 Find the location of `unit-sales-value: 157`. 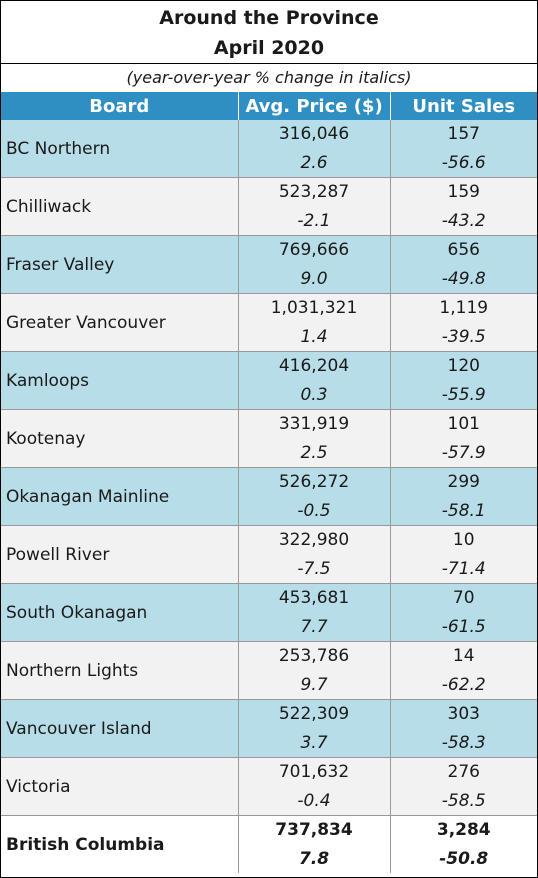

unit-sales-value: 157 is located at coordinates (463, 134).